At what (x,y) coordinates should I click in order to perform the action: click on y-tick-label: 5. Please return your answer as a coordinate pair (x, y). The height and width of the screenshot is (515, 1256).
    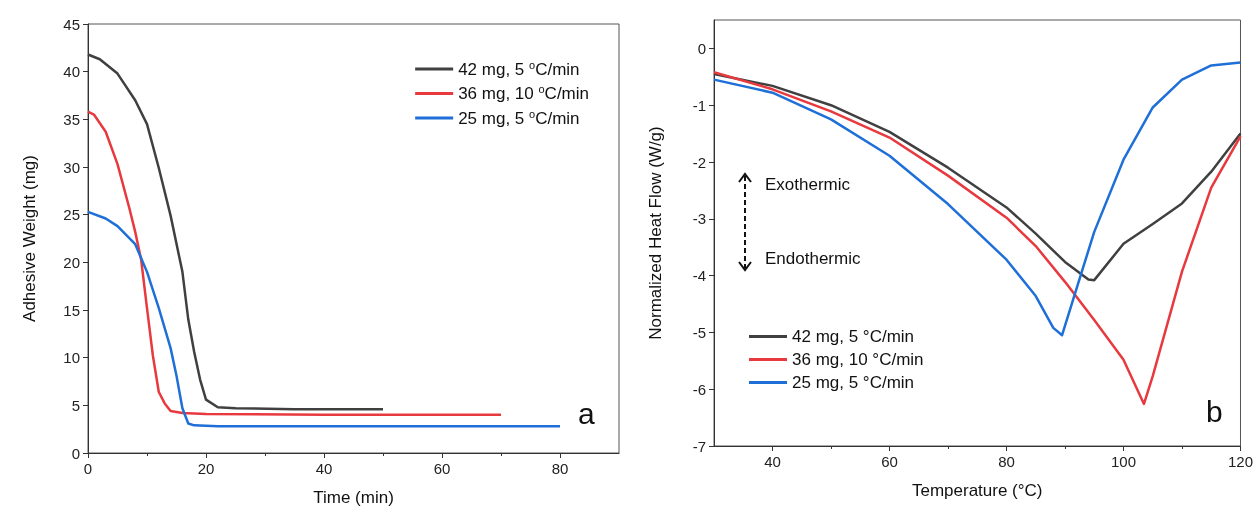
    Looking at the image, I should click on (75, 405).